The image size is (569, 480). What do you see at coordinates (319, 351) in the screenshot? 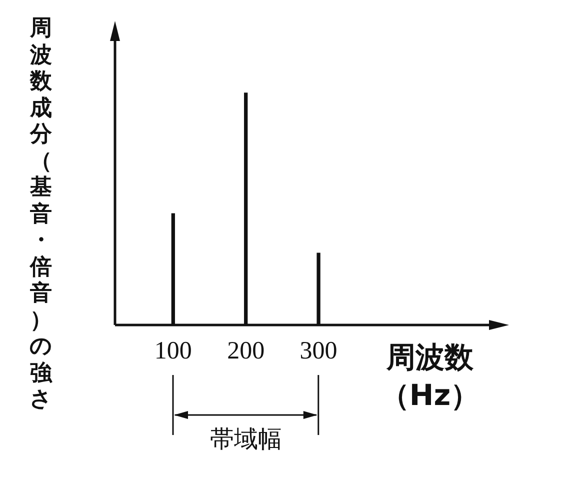
I see `x-tick-label: 300` at bounding box center [319, 351].